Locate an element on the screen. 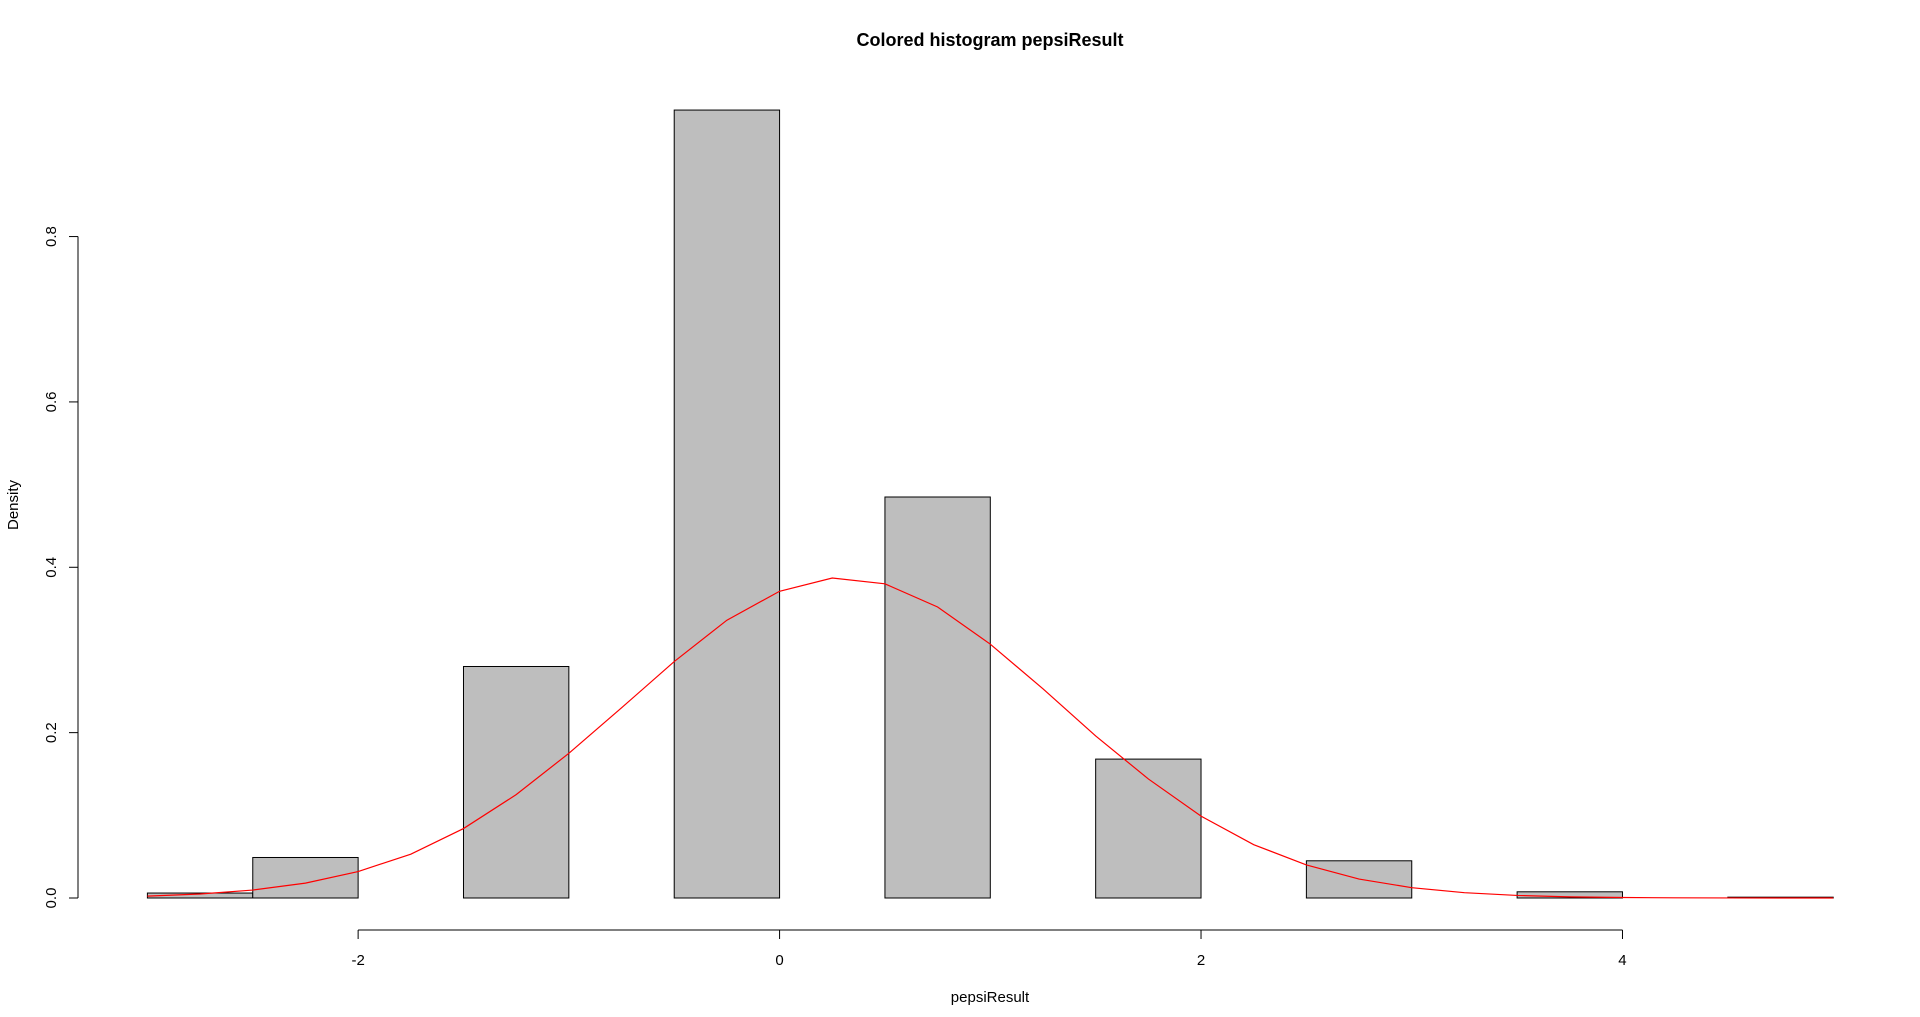  x-axis-label: pepsiResult is located at coordinates (990, 997).